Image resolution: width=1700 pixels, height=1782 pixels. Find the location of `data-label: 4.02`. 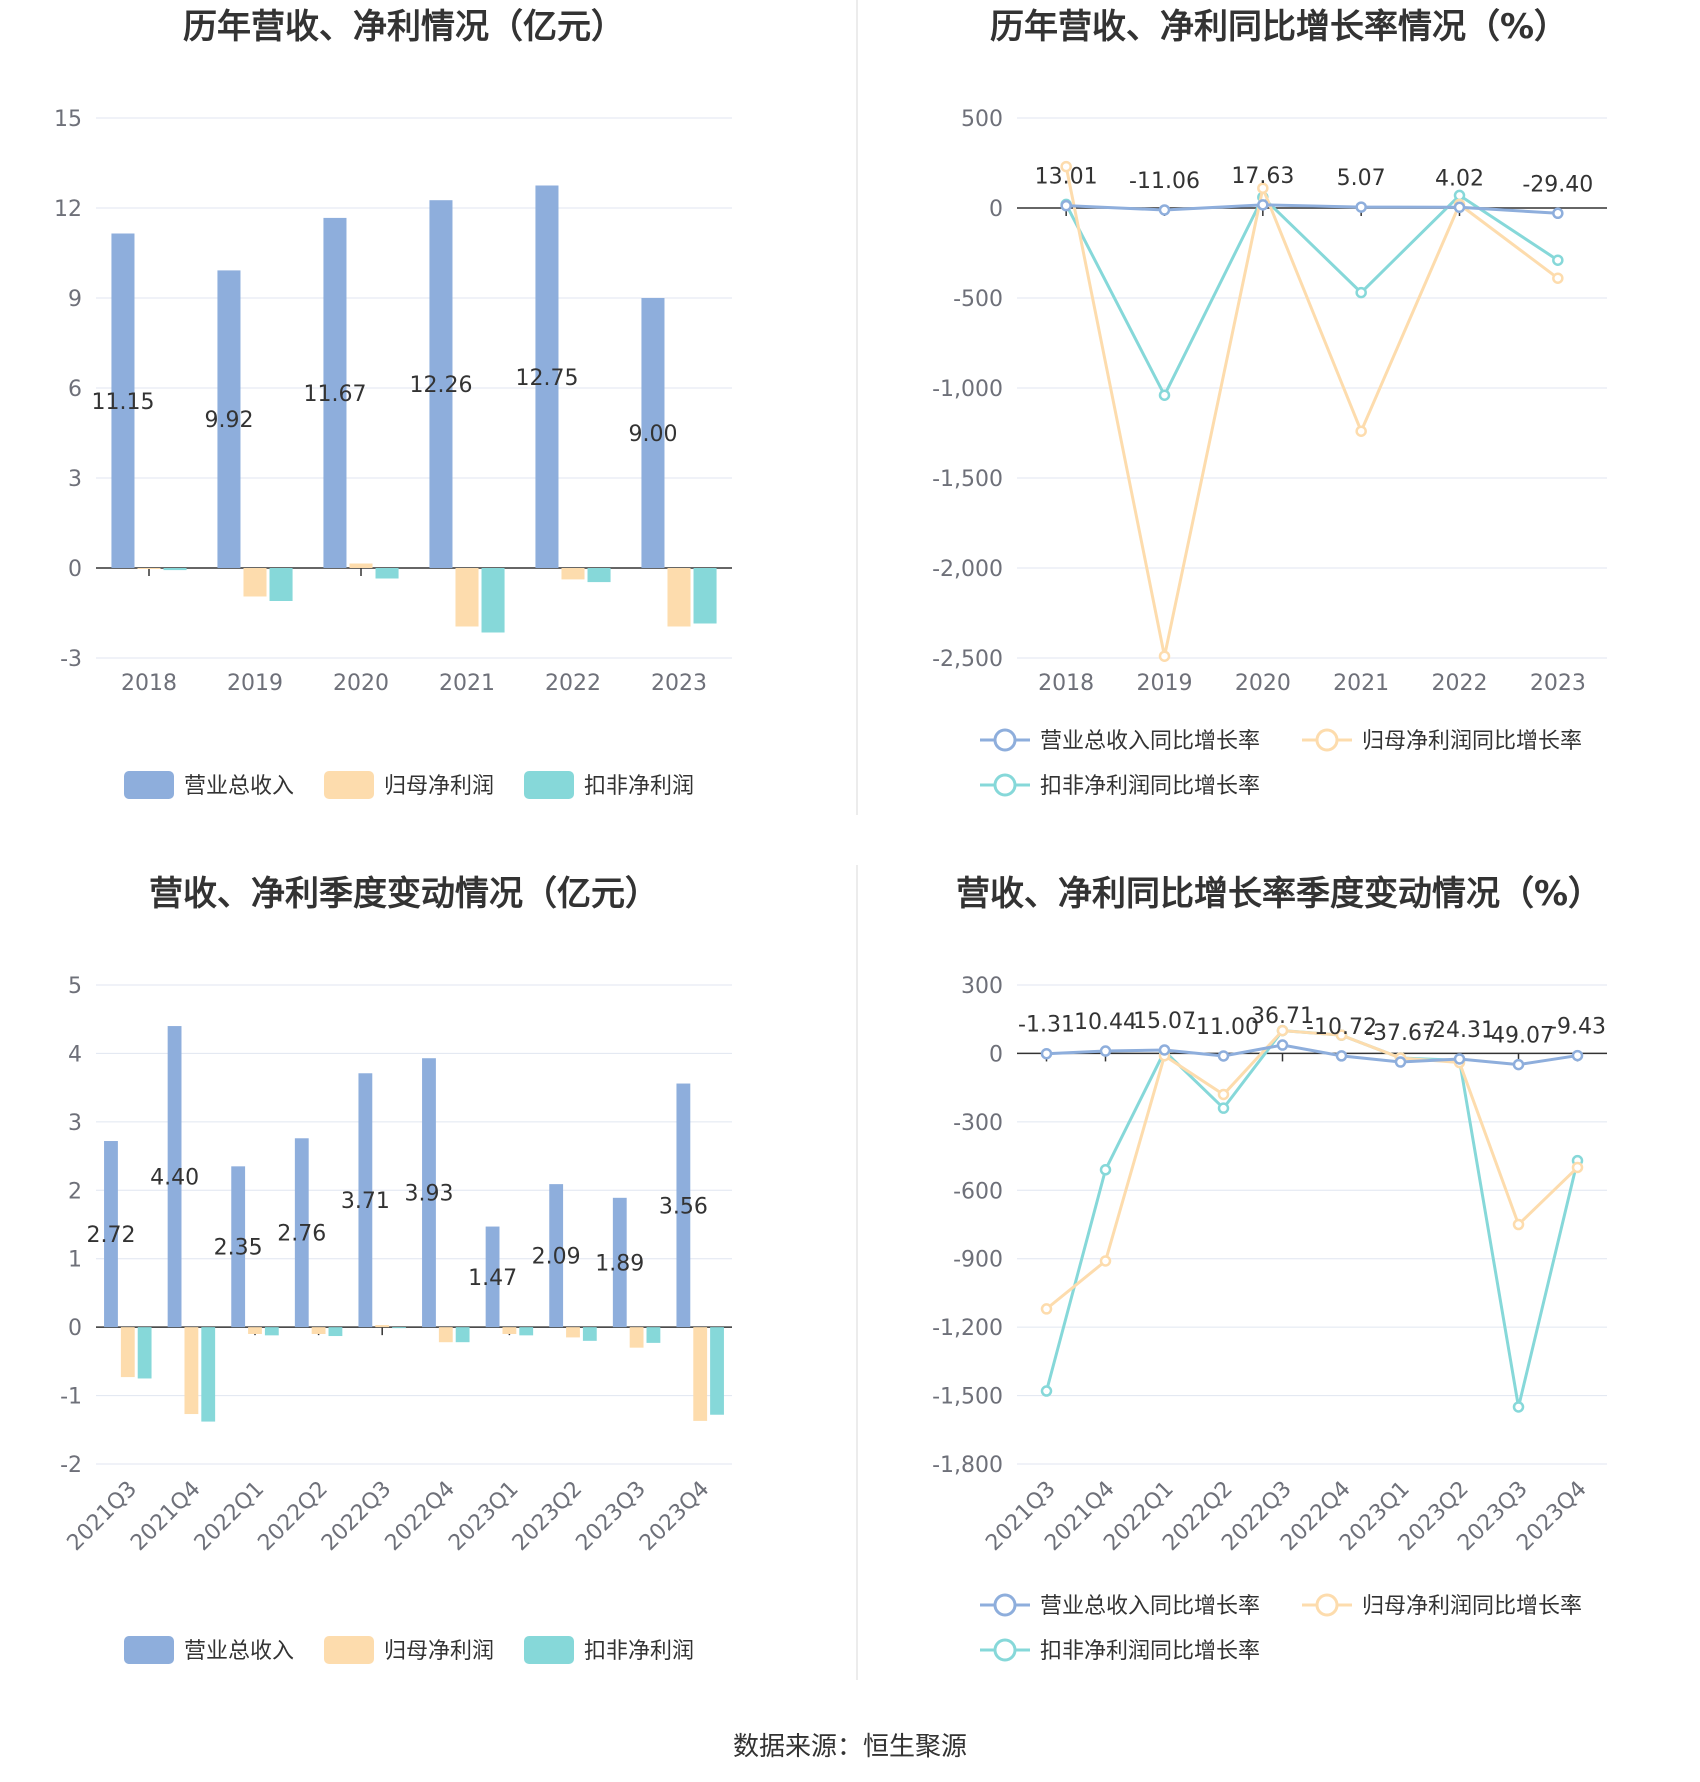

data-label: 4.02 is located at coordinates (1459, 178).